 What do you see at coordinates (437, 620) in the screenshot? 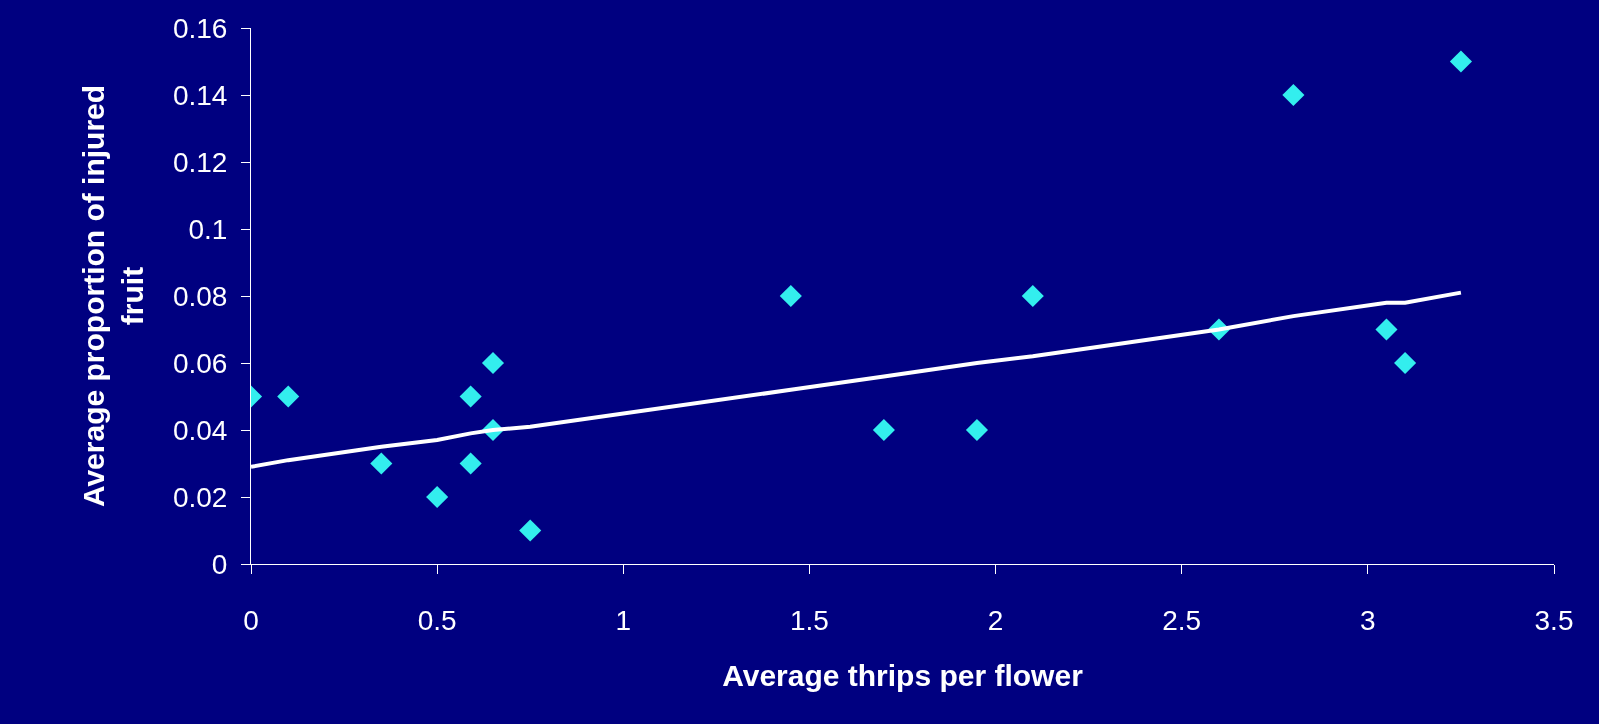
I see `x-tick-label: 0.5` at bounding box center [437, 620].